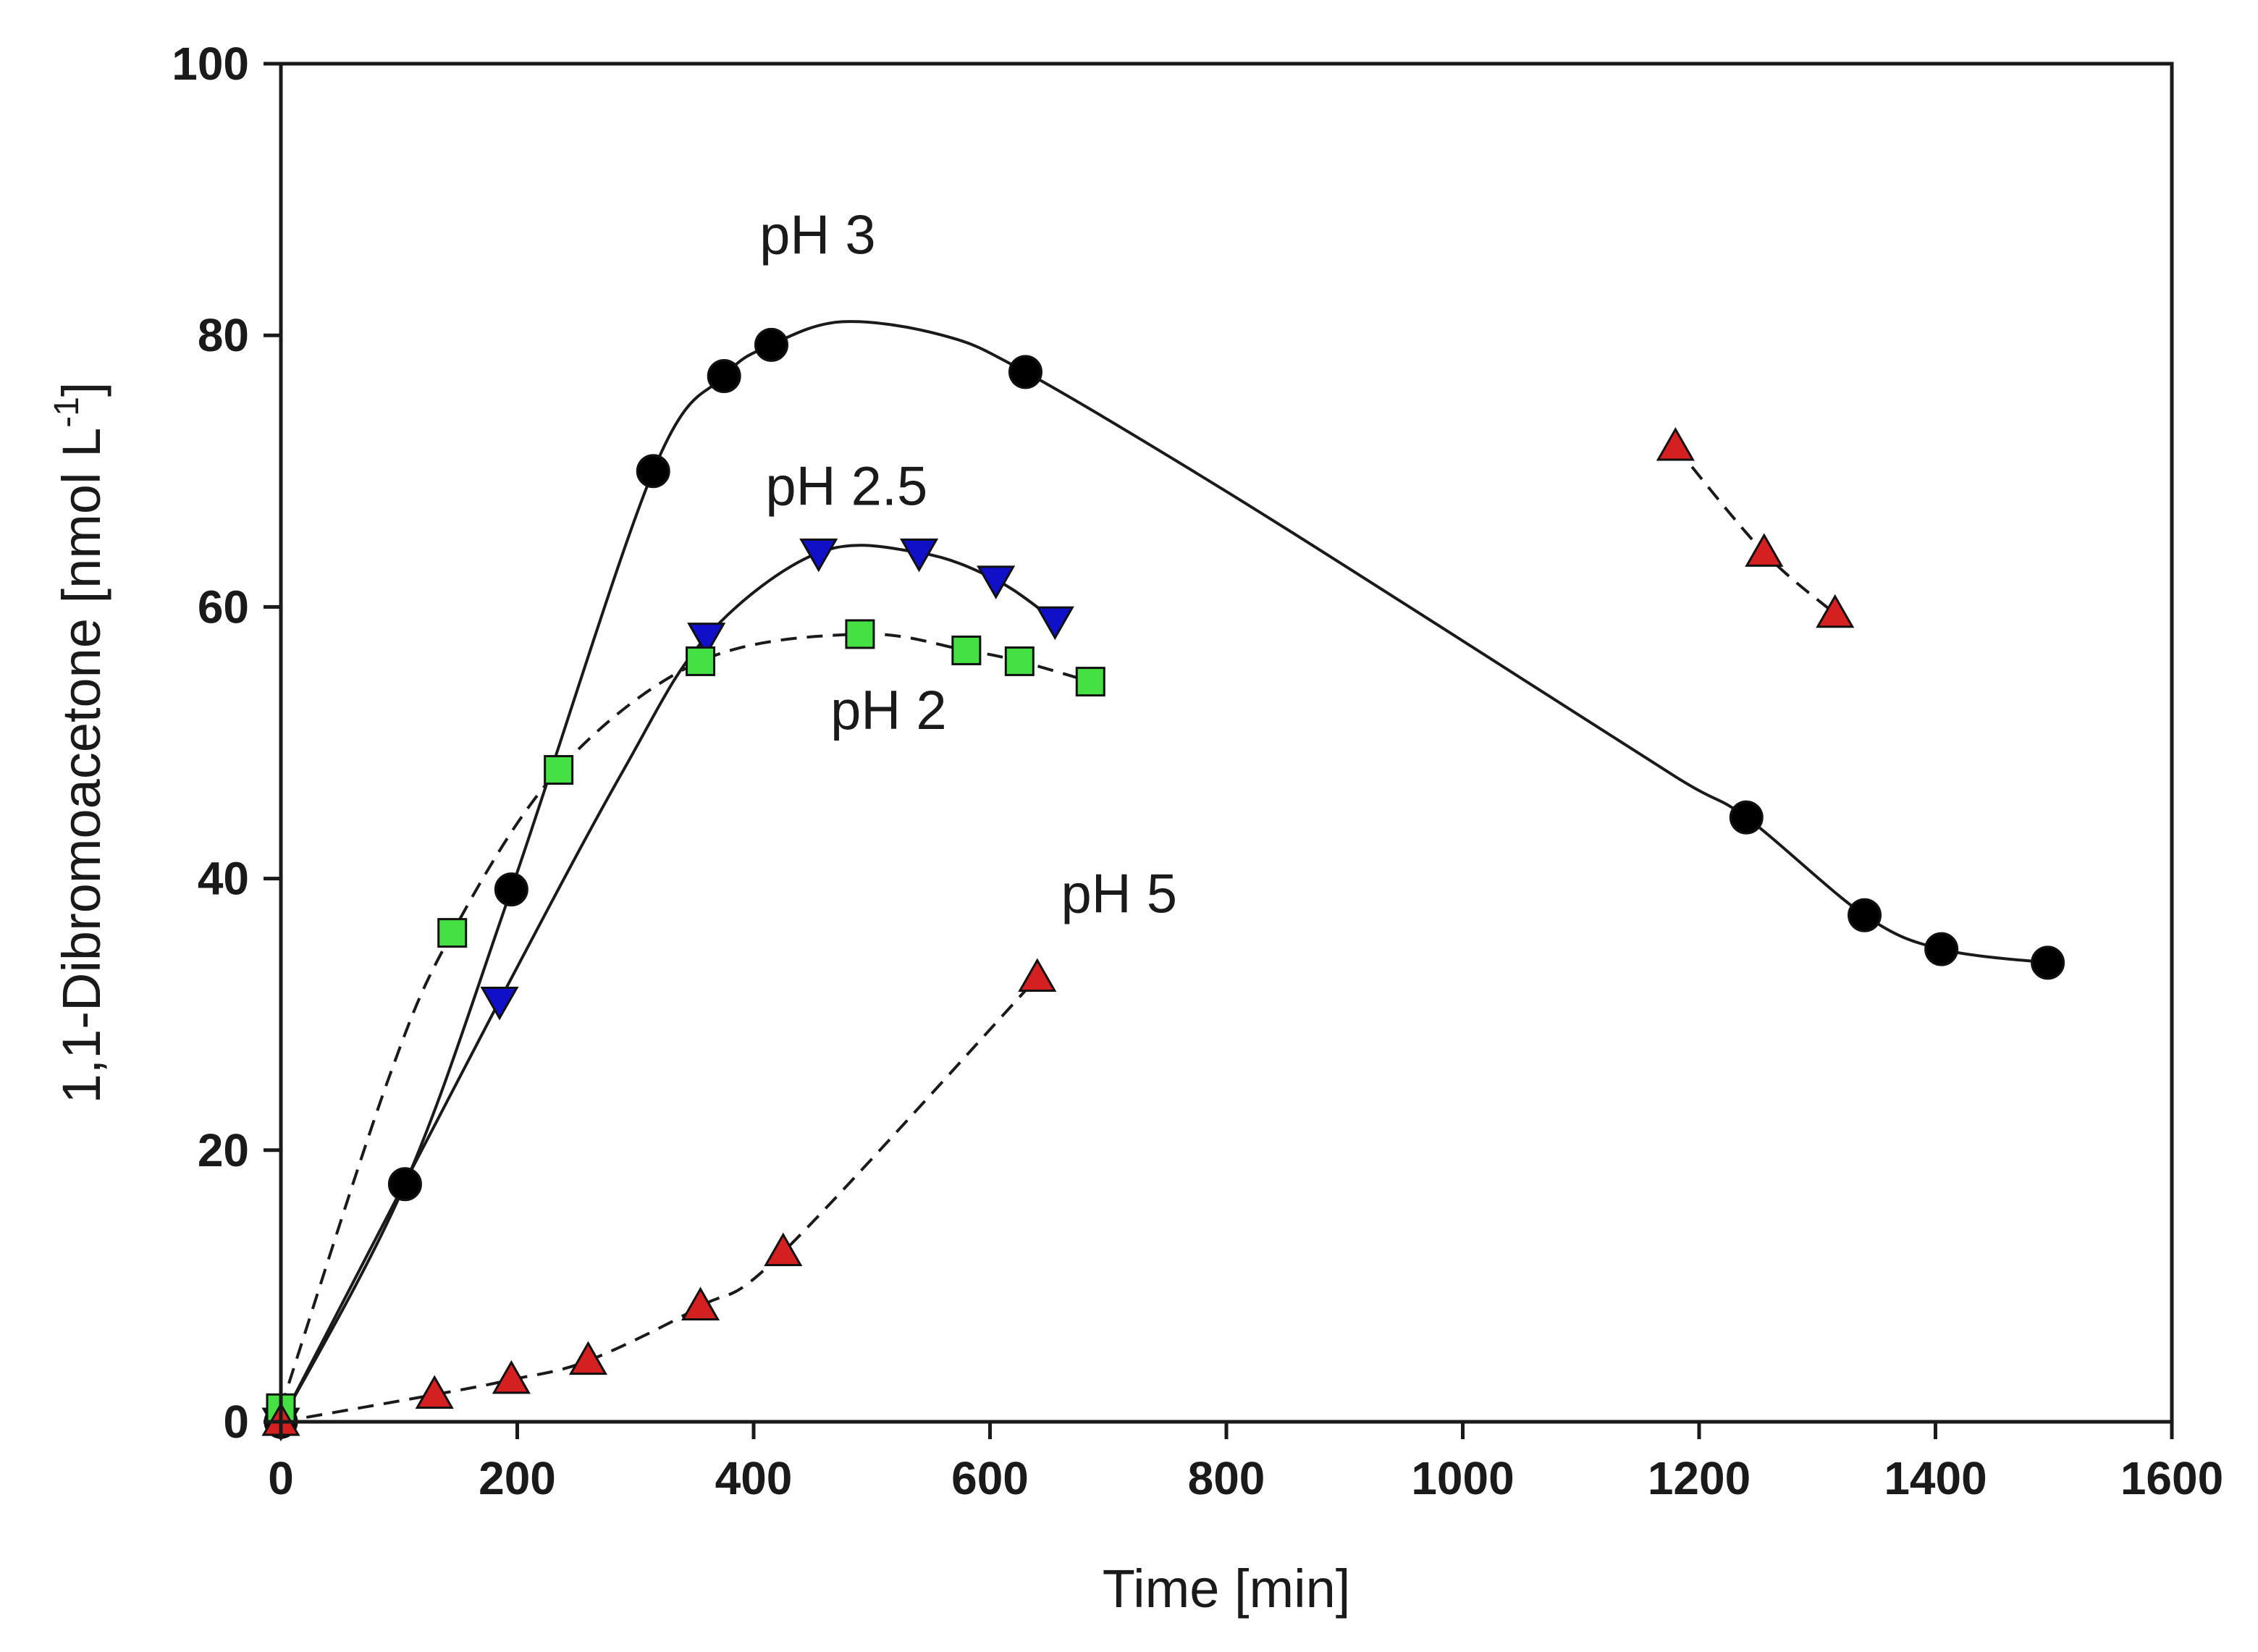  What do you see at coordinates (1700, 1478) in the screenshot?
I see `x-tick-label: 1200` at bounding box center [1700, 1478].